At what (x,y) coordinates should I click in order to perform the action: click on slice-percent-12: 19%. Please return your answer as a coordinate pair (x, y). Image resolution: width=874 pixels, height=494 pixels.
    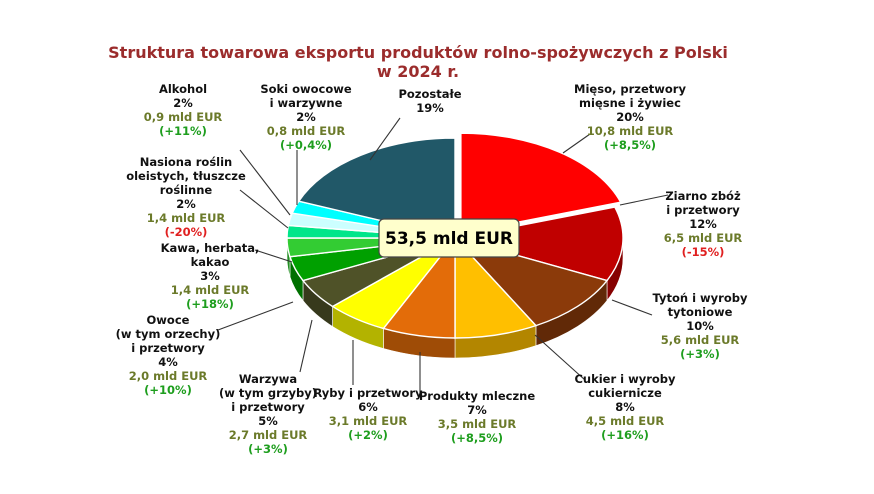
    Looking at the image, I should click on (430, 108).